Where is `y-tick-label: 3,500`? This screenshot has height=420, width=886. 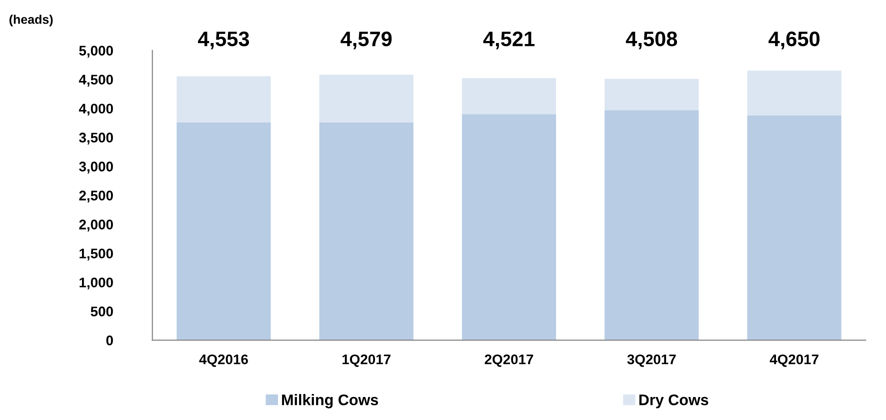 y-tick-label: 3,500 is located at coordinates (96, 138).